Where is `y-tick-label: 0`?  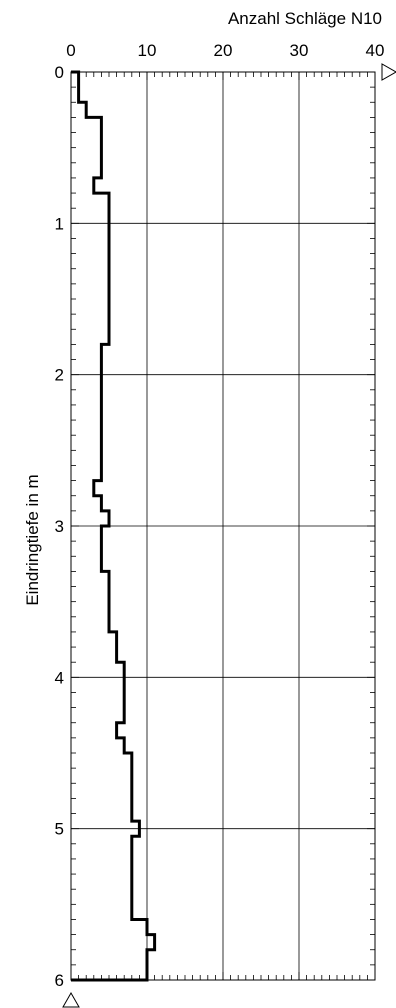 y-tick-label: 0 is located at coordinates (59, 72).